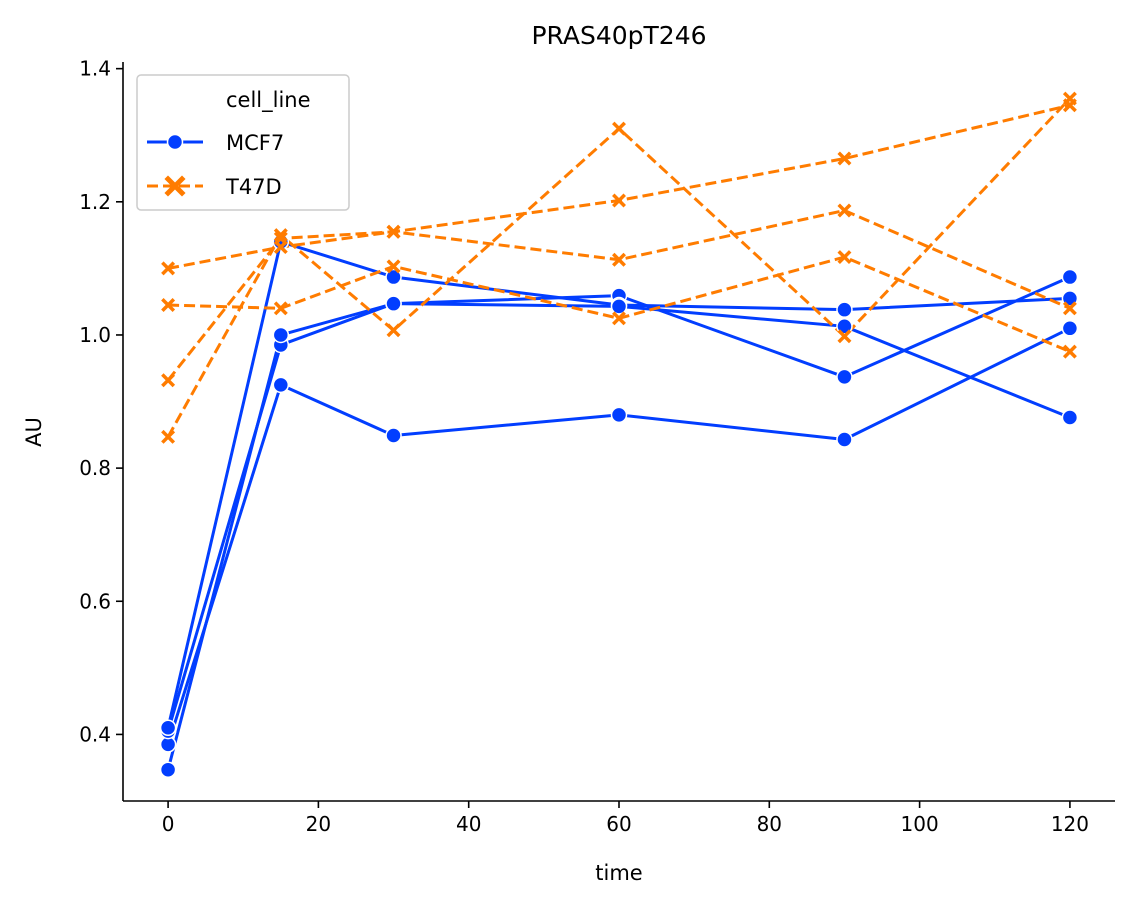  Describe the element at coordinates (95, 69) in the screenshot. I see `y-tick-label: 1.4` at that location.